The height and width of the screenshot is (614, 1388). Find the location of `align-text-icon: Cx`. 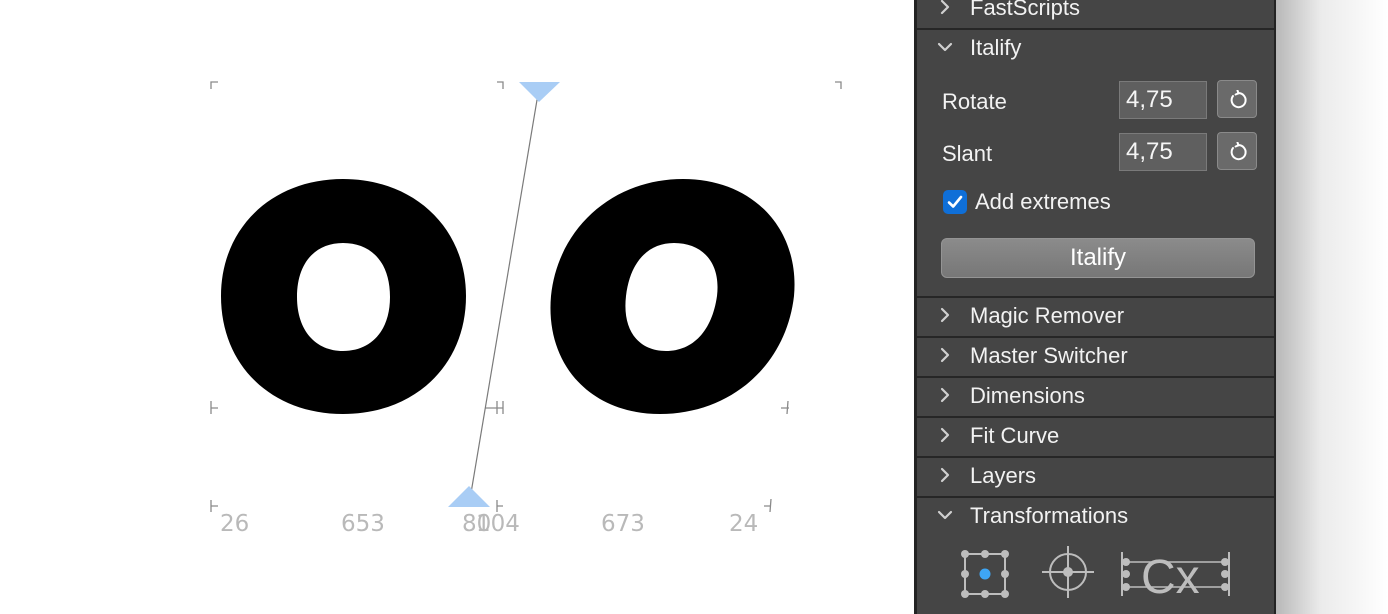

align-text-icon: Cx is located at coordinates (1177, 574).